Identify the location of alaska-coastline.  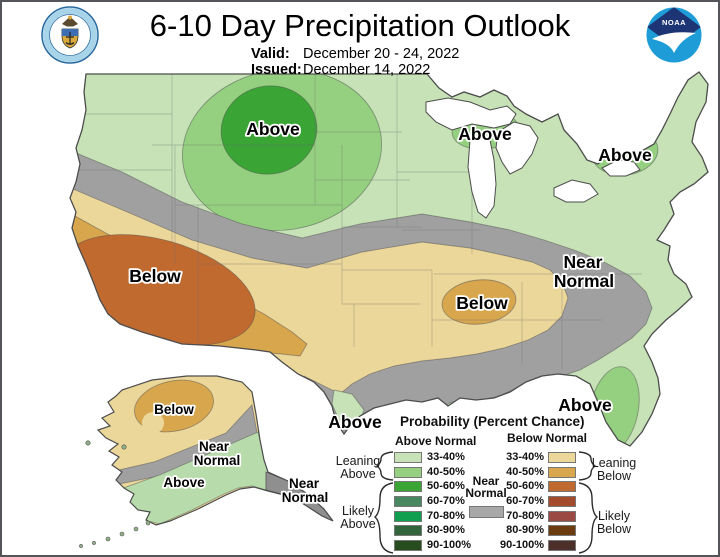
(215, 450).